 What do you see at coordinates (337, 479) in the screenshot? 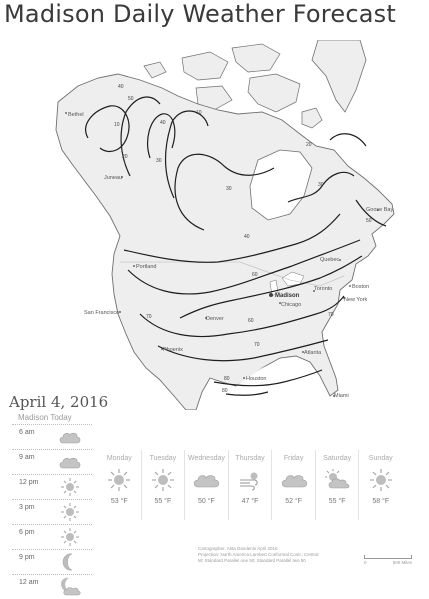
I see `sun-cloud-icon` at bounding box center [337, 479].